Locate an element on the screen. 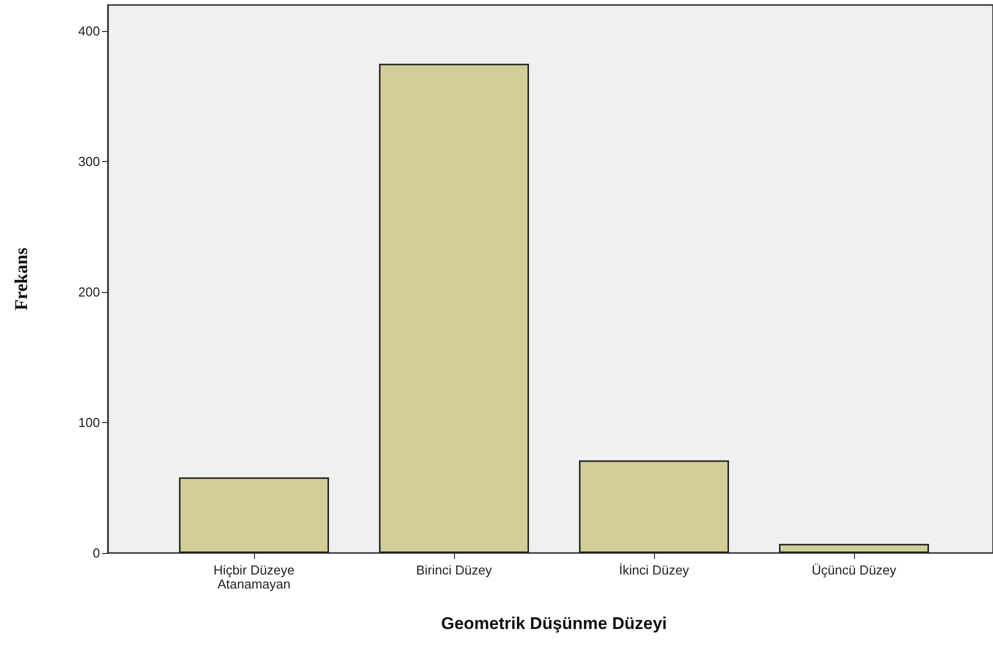 The image size is (993, 648). x-tick-label: Birinci Düzey is located at coordinates (454, 570).